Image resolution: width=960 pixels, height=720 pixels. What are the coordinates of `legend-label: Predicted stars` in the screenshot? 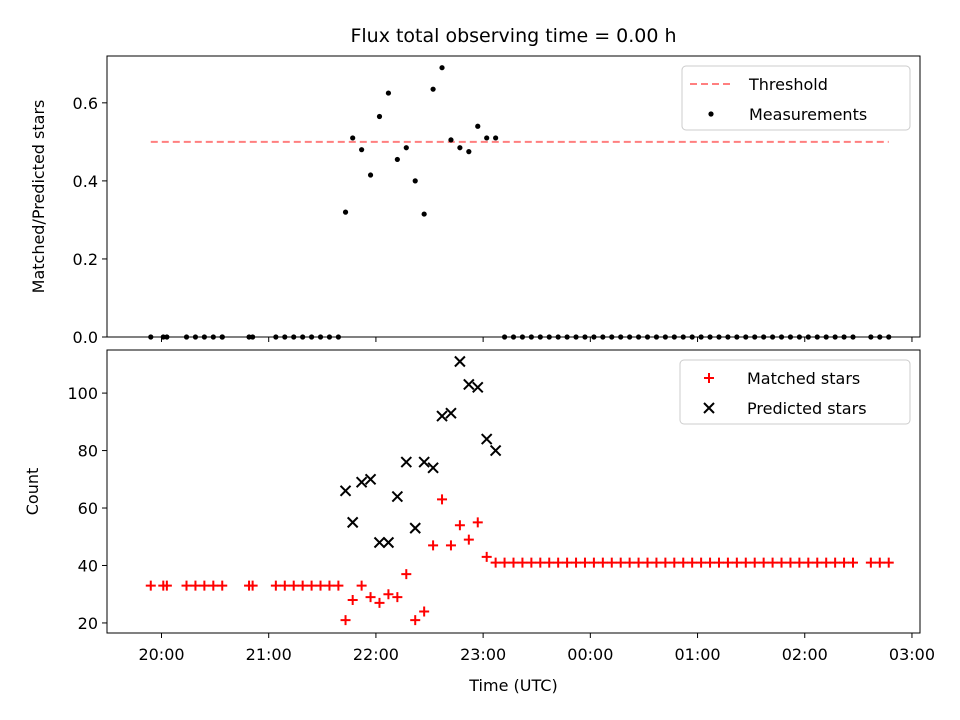 It's located at (807, 408).